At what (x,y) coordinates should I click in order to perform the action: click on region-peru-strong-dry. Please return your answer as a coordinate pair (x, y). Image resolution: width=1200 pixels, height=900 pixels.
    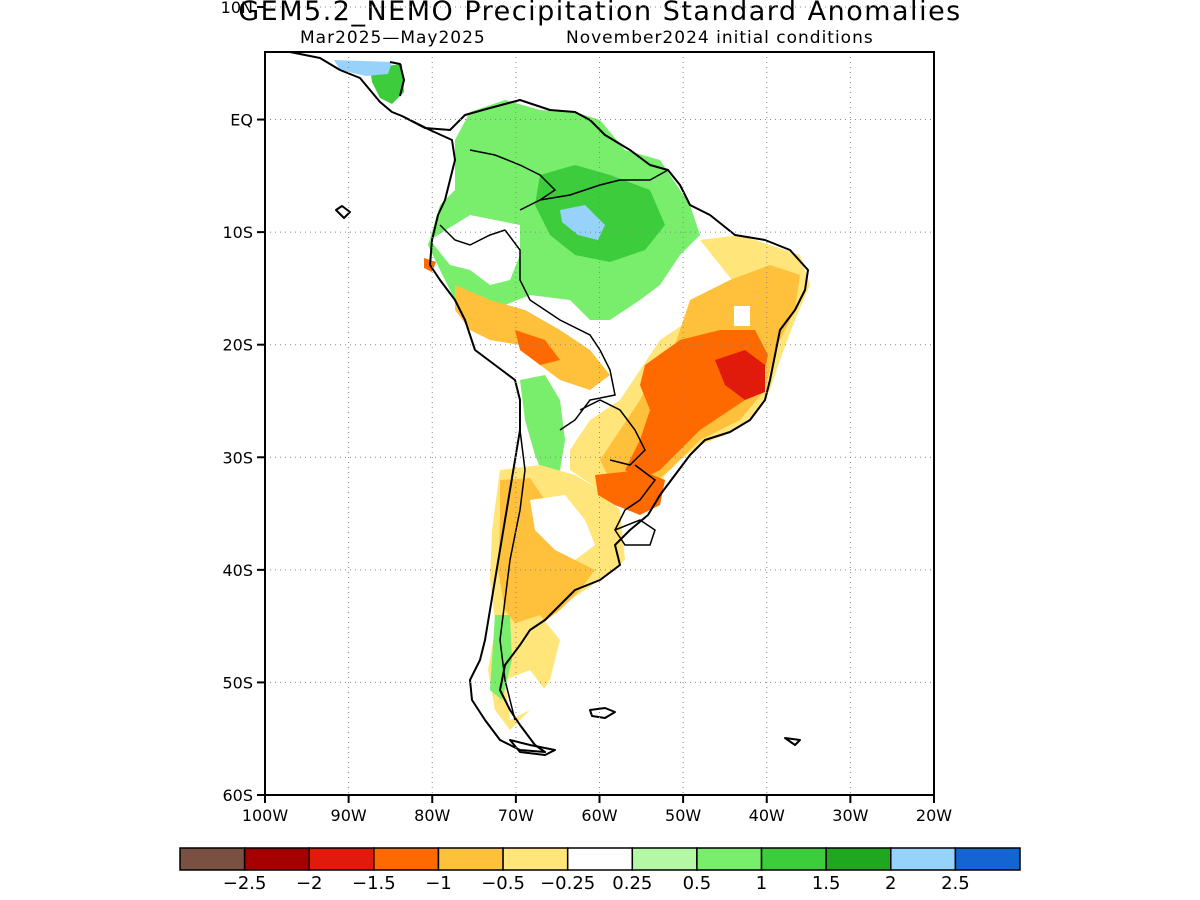
    Looking at the image, I should click on (537, 347).